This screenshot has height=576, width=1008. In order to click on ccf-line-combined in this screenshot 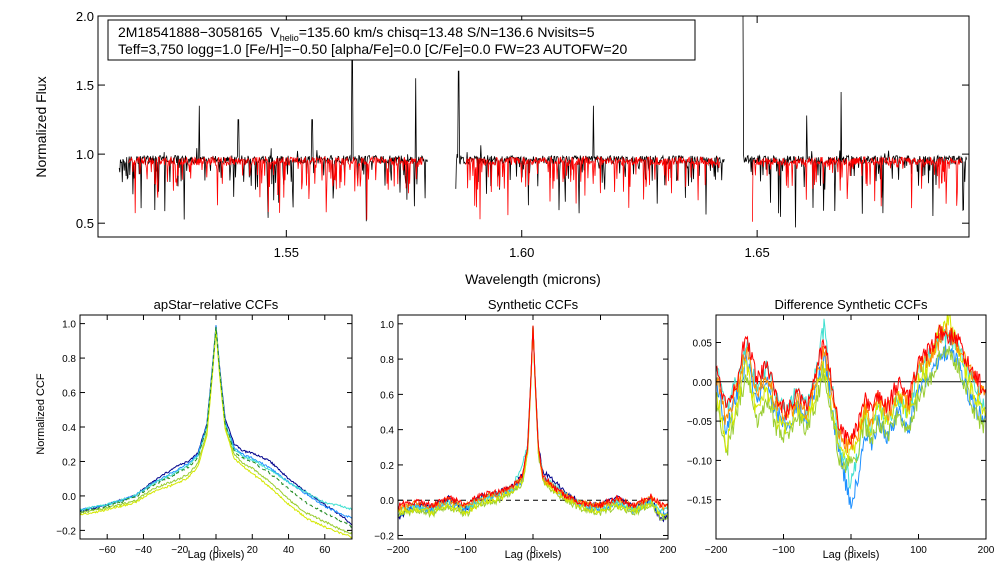, I will do `click(216, 427)`.